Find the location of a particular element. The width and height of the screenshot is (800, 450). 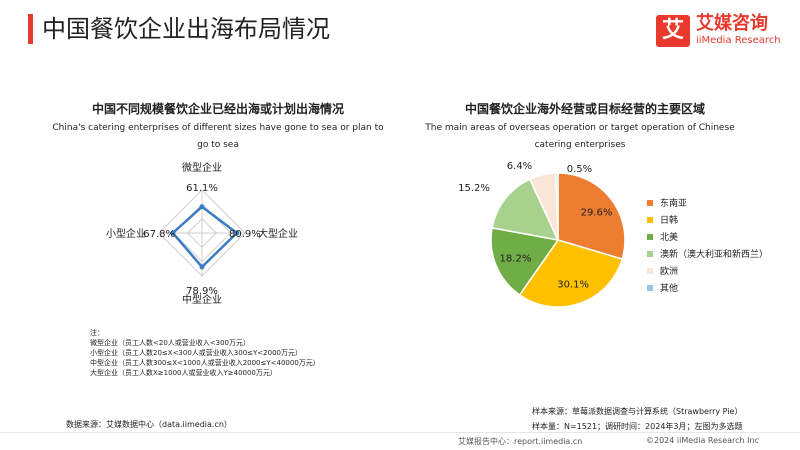

legend-item: 东南亚 is located at coordinates (707, 202).